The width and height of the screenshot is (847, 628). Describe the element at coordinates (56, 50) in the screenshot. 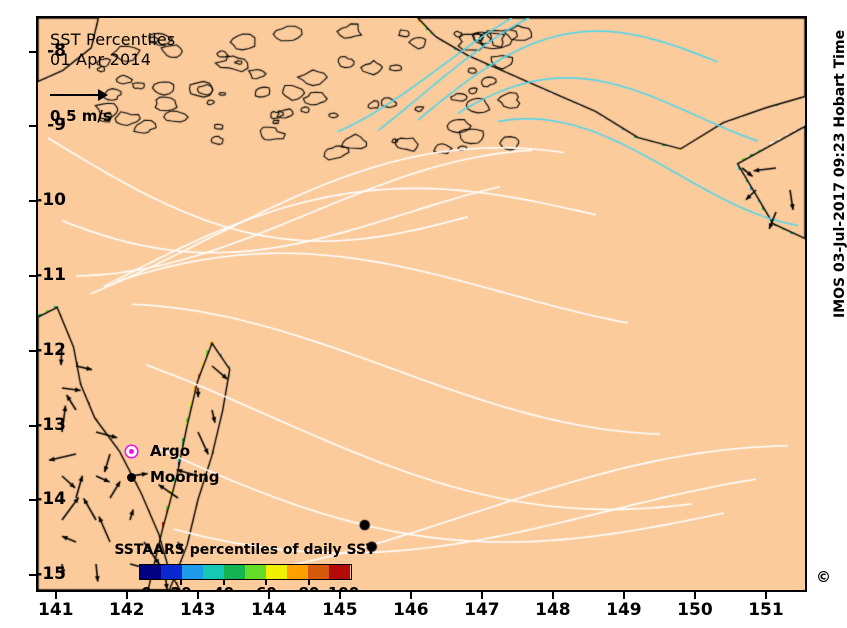

I see `y-axis-tick-label: -8` at that location.